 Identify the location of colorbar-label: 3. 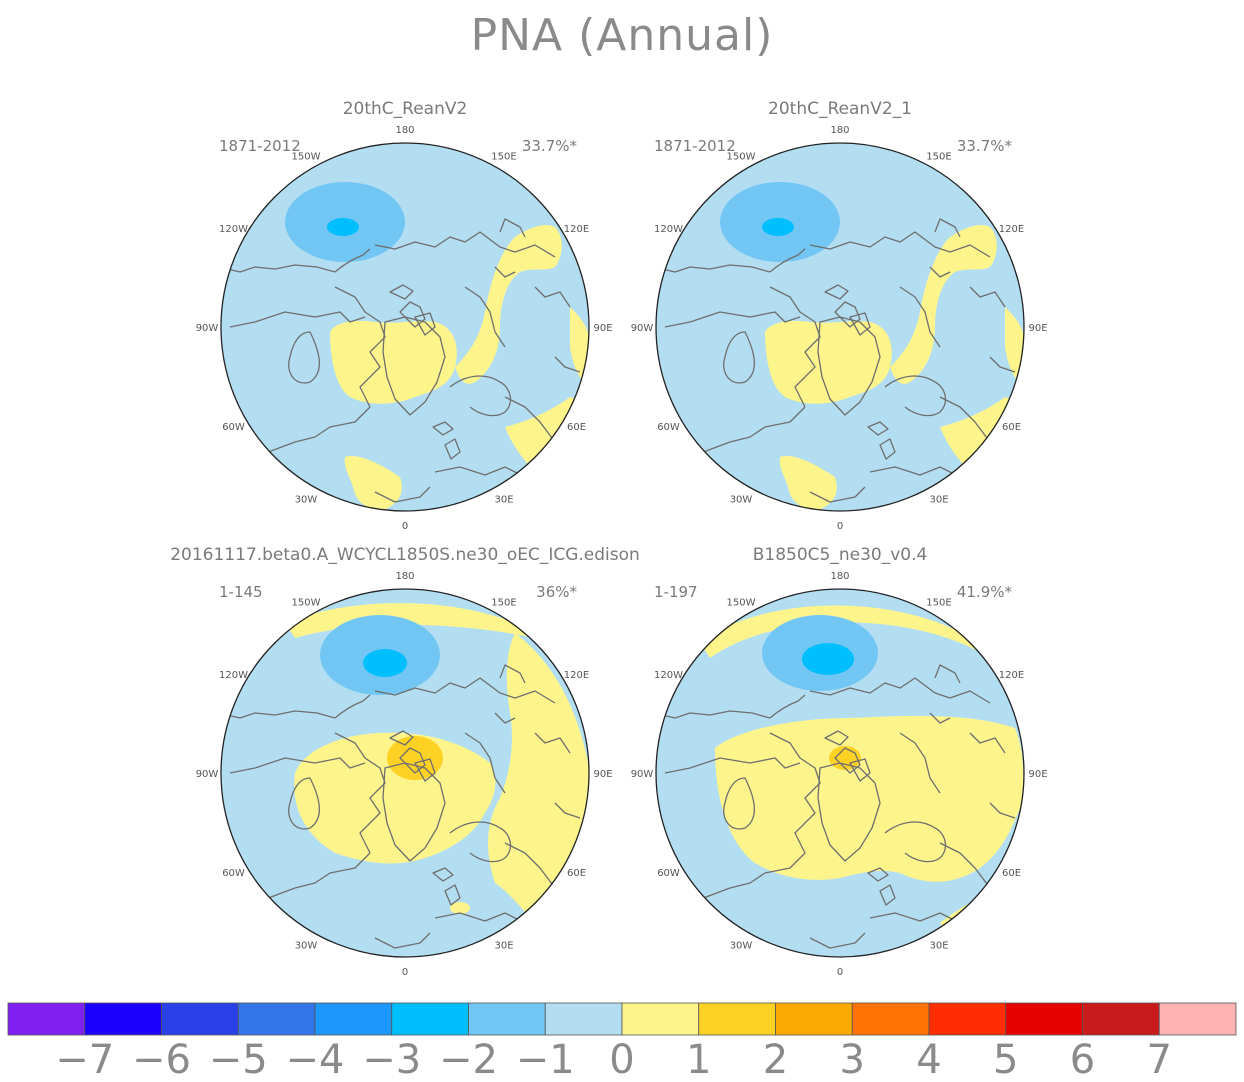
(852, 1059).